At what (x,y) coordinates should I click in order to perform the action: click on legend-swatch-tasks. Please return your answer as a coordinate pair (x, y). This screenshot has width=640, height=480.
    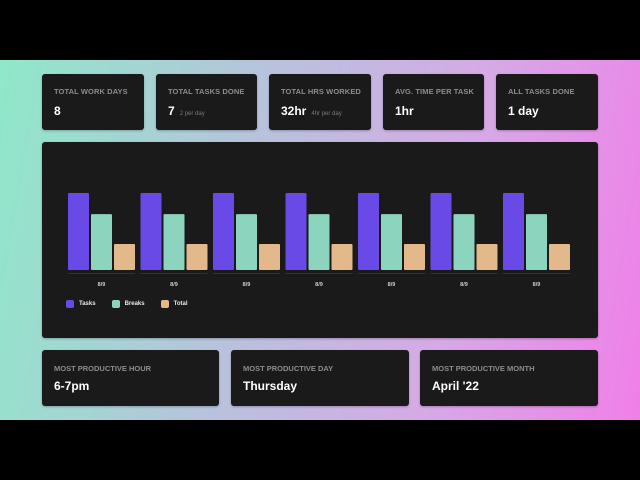
    Looking at the image, I should click on (70, 304).